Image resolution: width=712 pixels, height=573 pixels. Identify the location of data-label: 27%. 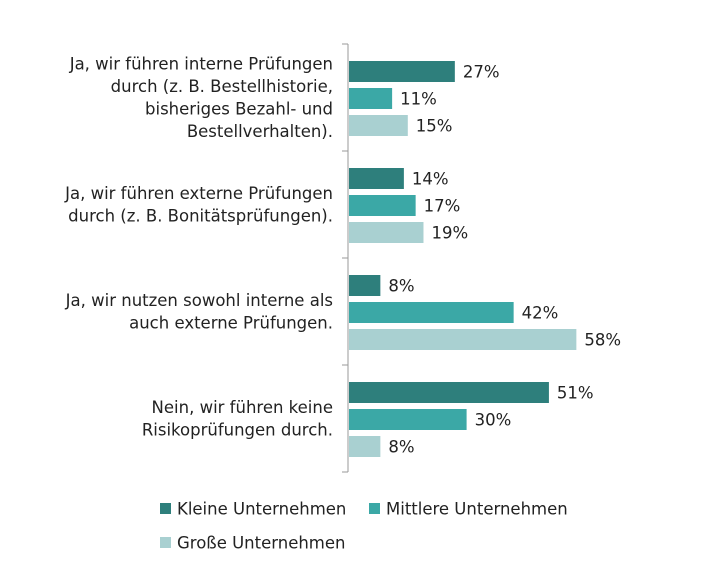
(481, 71).